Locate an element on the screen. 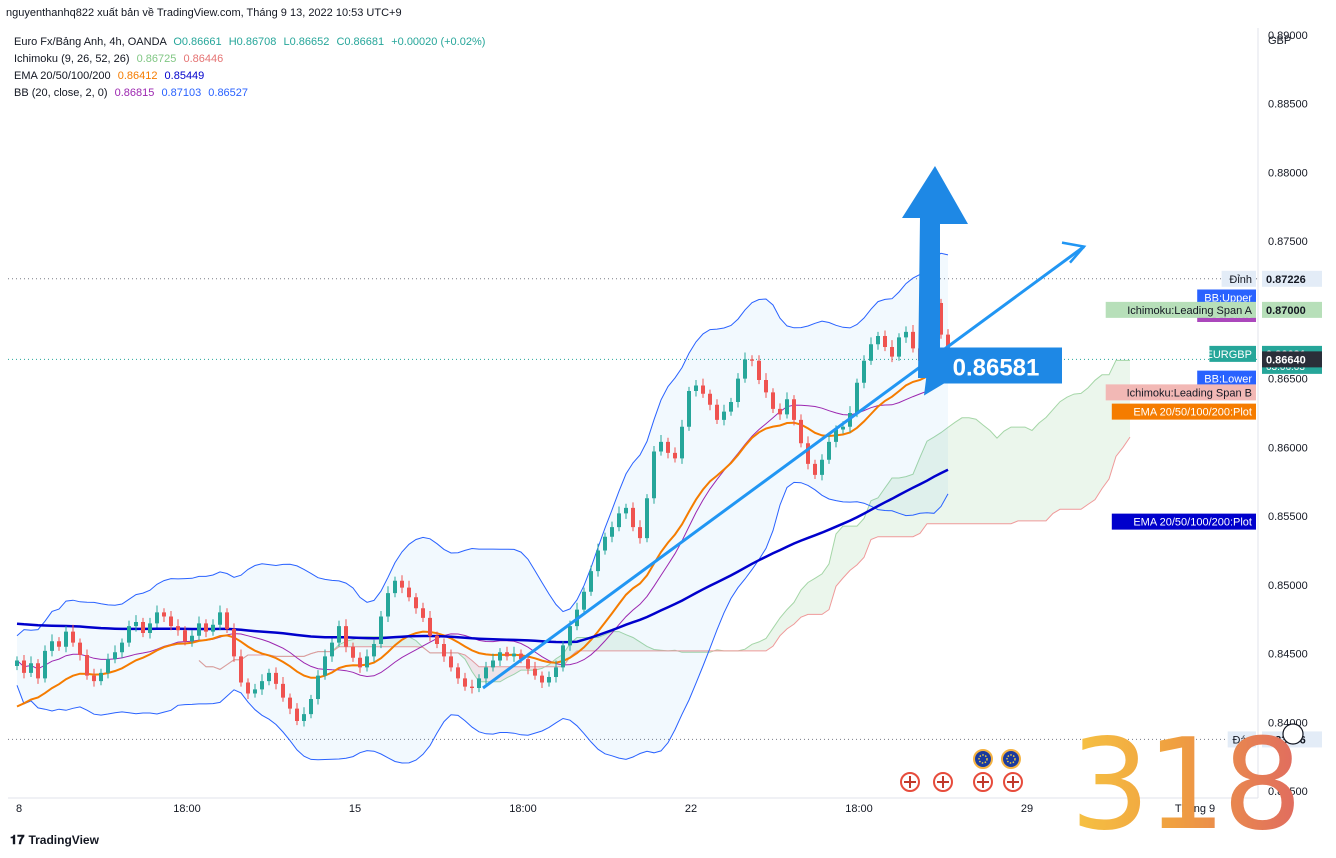 The image size is (1336, 858). watermark-number: 318 is located at coordinates (1186, 784).